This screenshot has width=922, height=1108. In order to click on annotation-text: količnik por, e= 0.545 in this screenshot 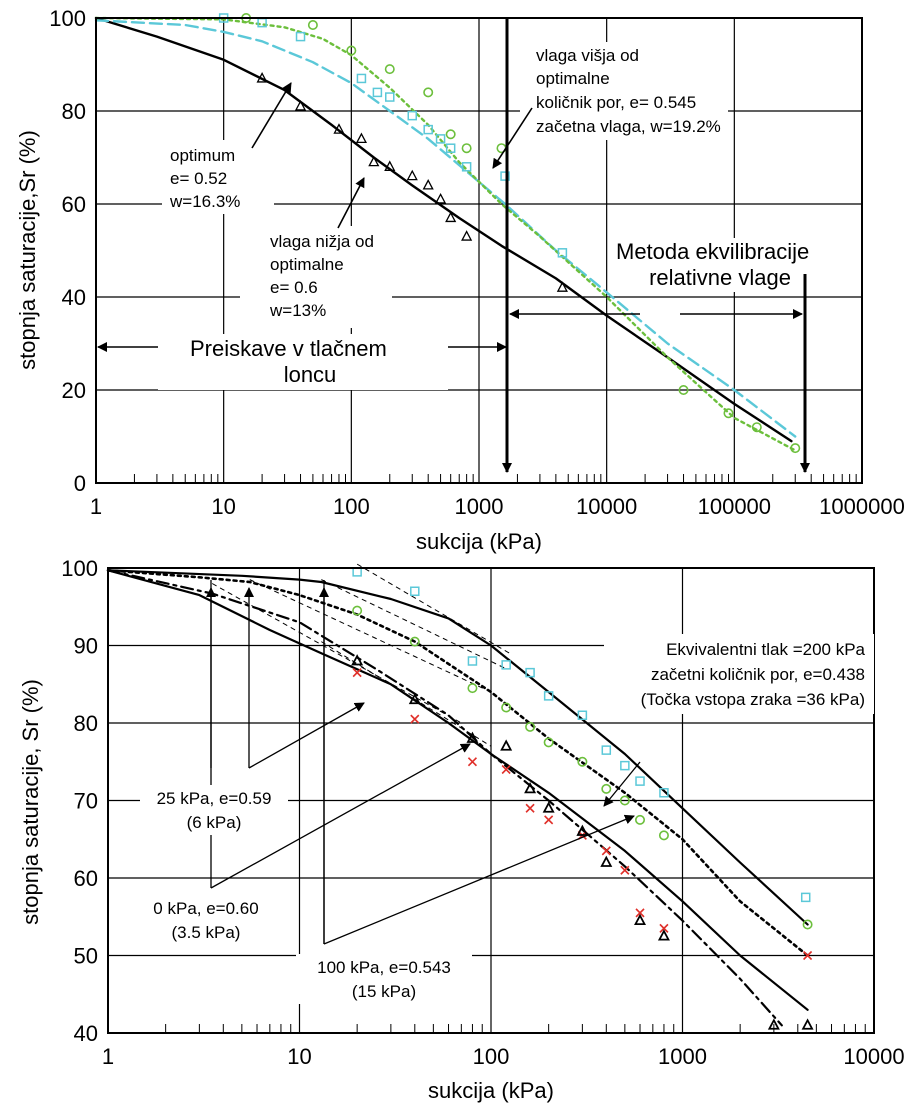, I will do `click(616, 102)`.